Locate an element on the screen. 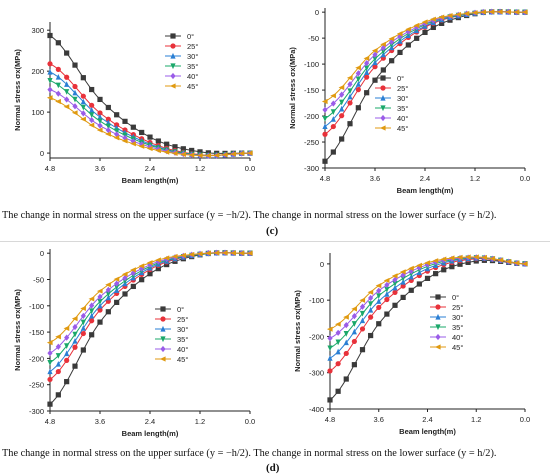 Image resolution: width=550 pixels, height=475 pixels. x-tick-label: 4.8 is located at coordinates (325, 178).